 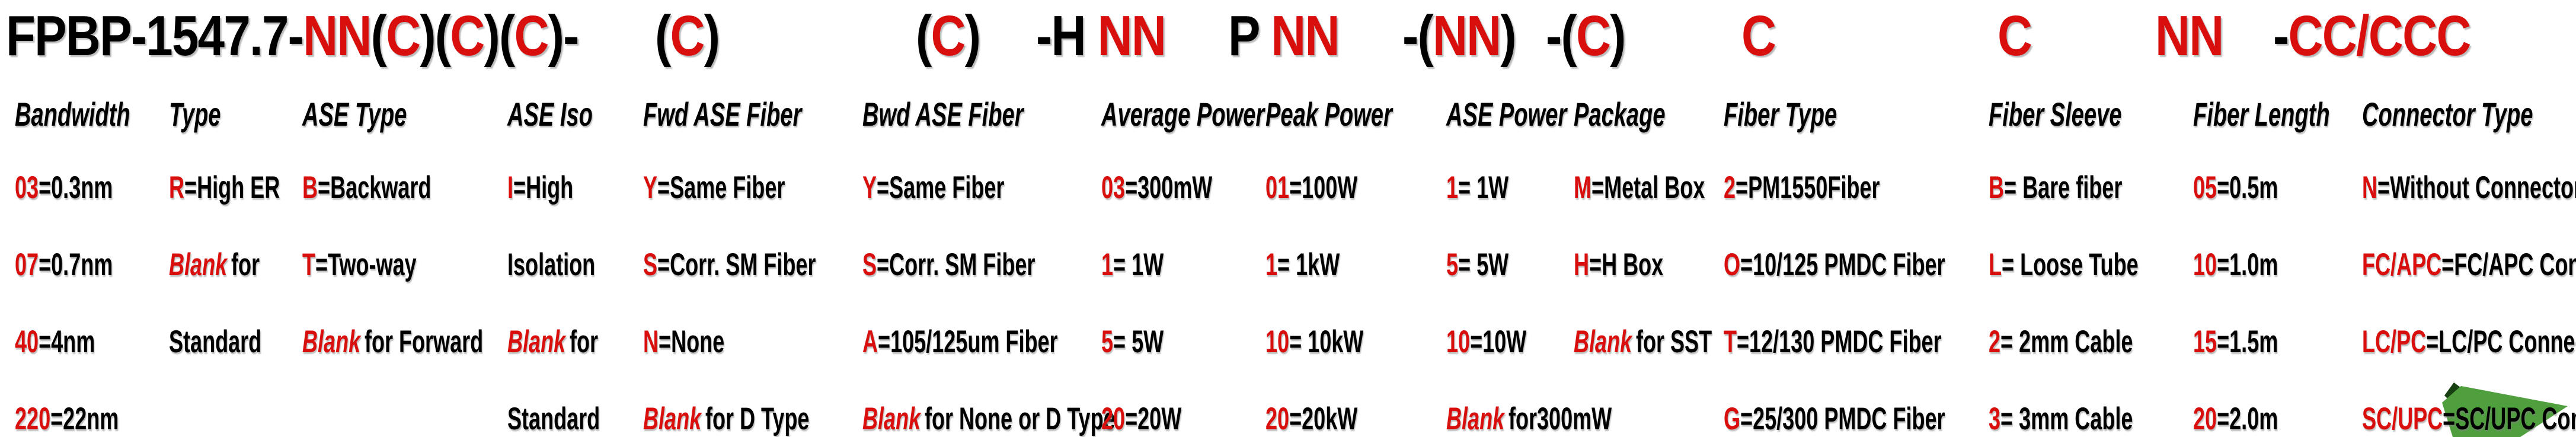 What do you see at coordinates (1328, 285) in the screenshot?
I see `table-cell: 1= 1kW` at bounding box center [1328, 285].